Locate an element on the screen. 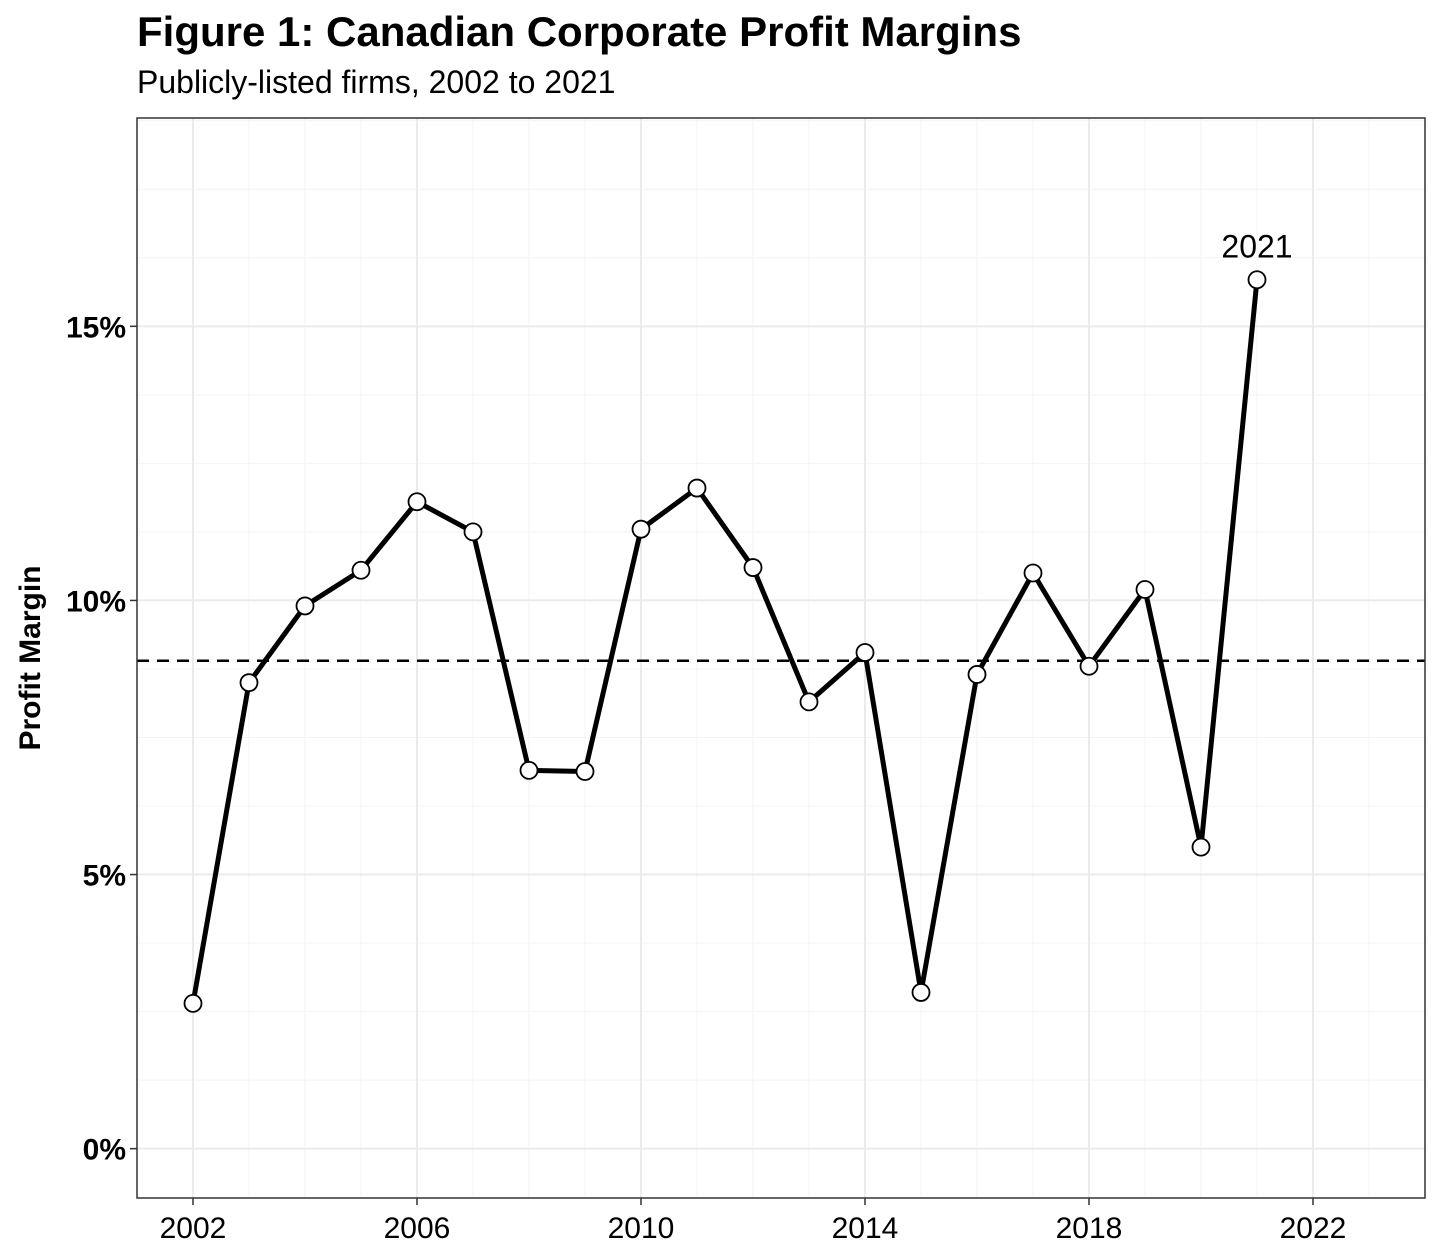 Image resolution: width=1440 pixels, height=1260 pixels. x-tick-label: 2010 is located at coordinates (641, 1228).